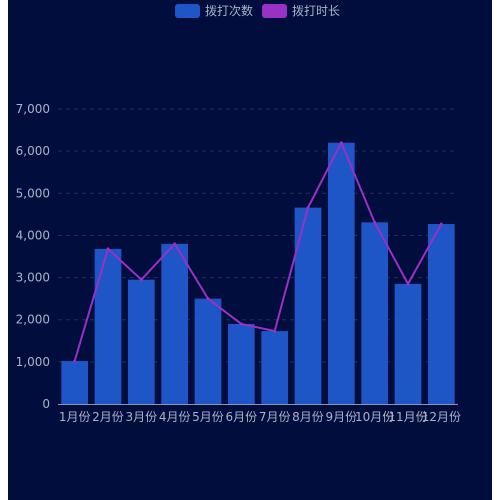 The image size is (500, 500). Describe the element at coordinates (407, 417) in the screenshot. I see `x-tick-label: 11月份` at that location.